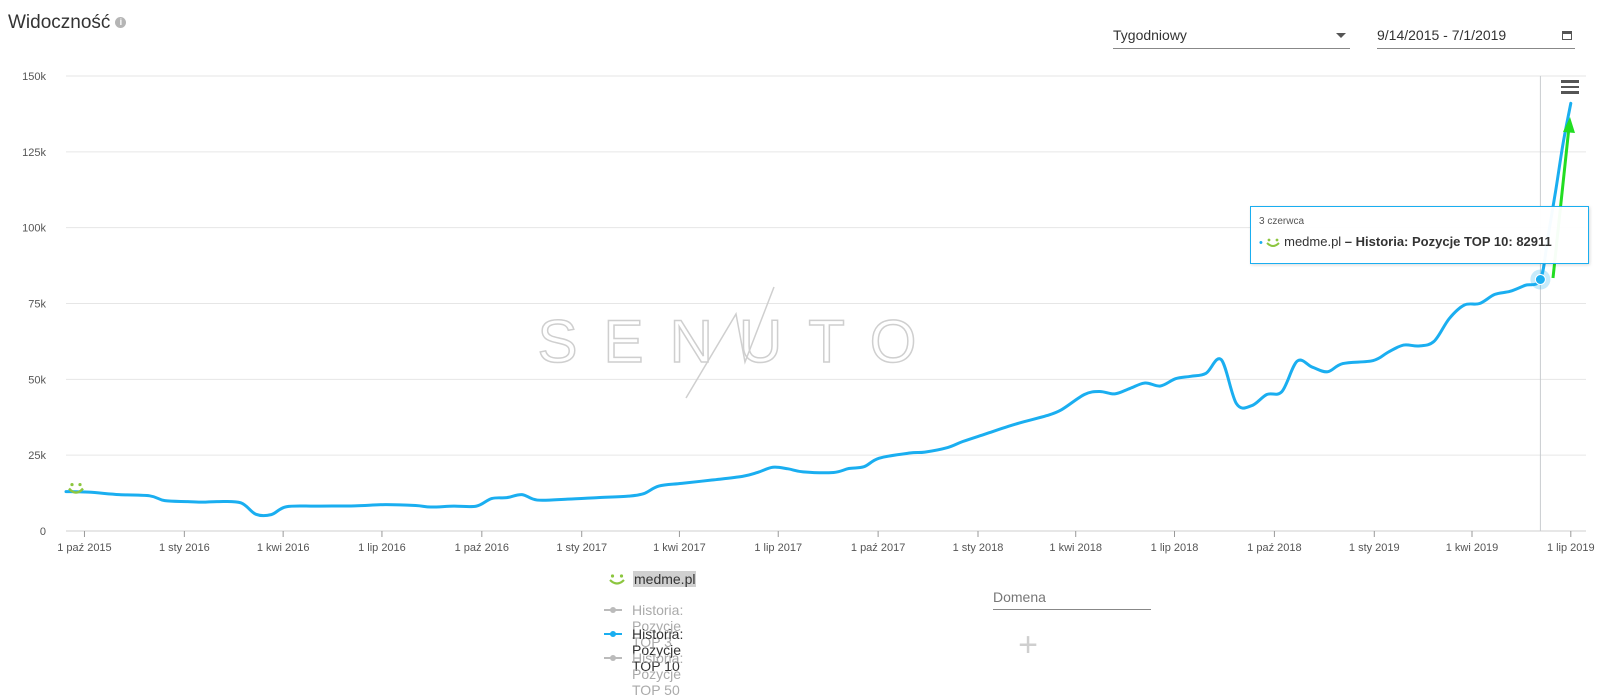 The image size is (1597, 698). Describe the element at coordinates (730, 342) in the screenshot. I see `watermark-slash` at that location.